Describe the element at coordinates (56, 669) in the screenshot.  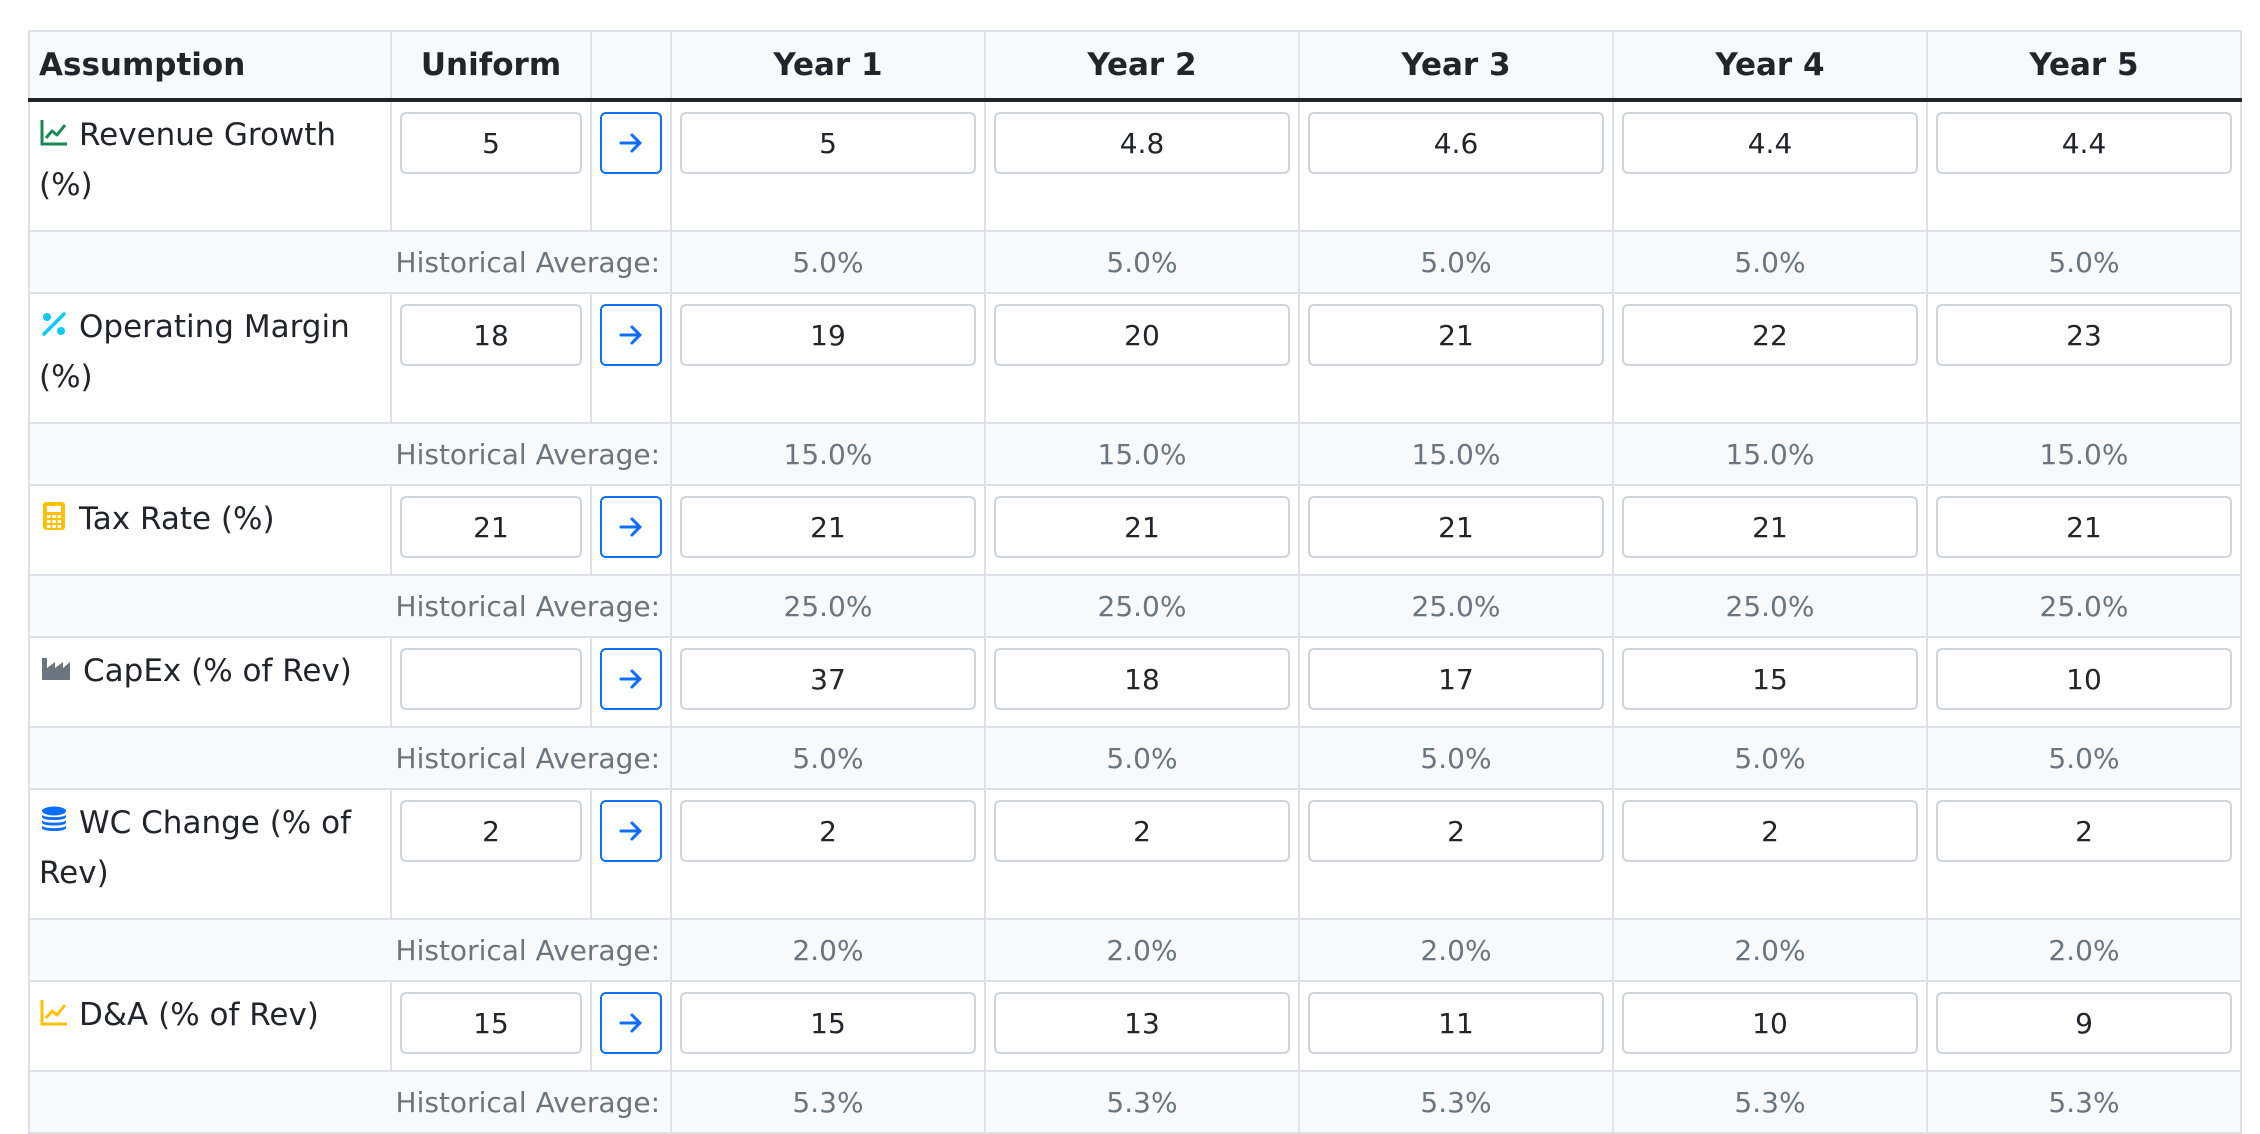
I see `industry-icon` at that location.